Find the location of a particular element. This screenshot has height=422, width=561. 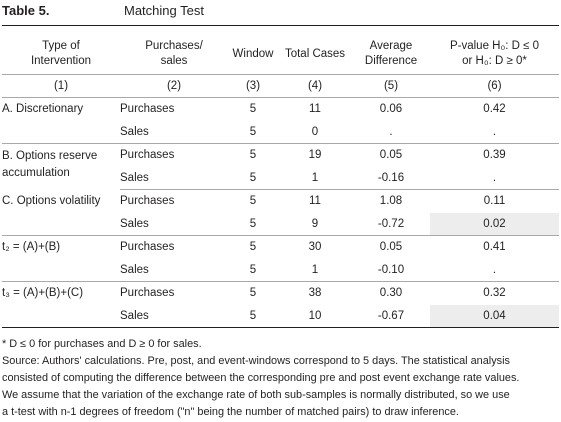

intervention-label: t₃ = (A)+(B)+(C) is located at coordinates (43, 293).